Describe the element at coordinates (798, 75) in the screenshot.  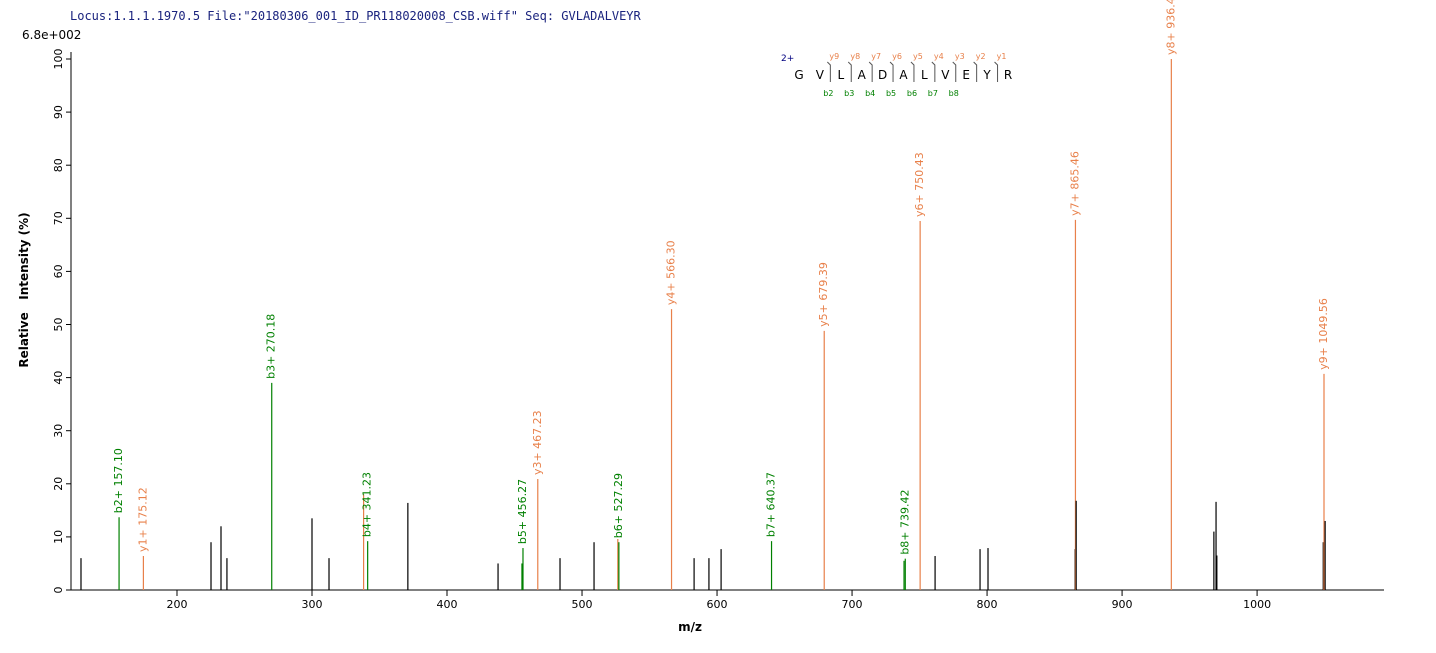
I see `residue: G` at that location.